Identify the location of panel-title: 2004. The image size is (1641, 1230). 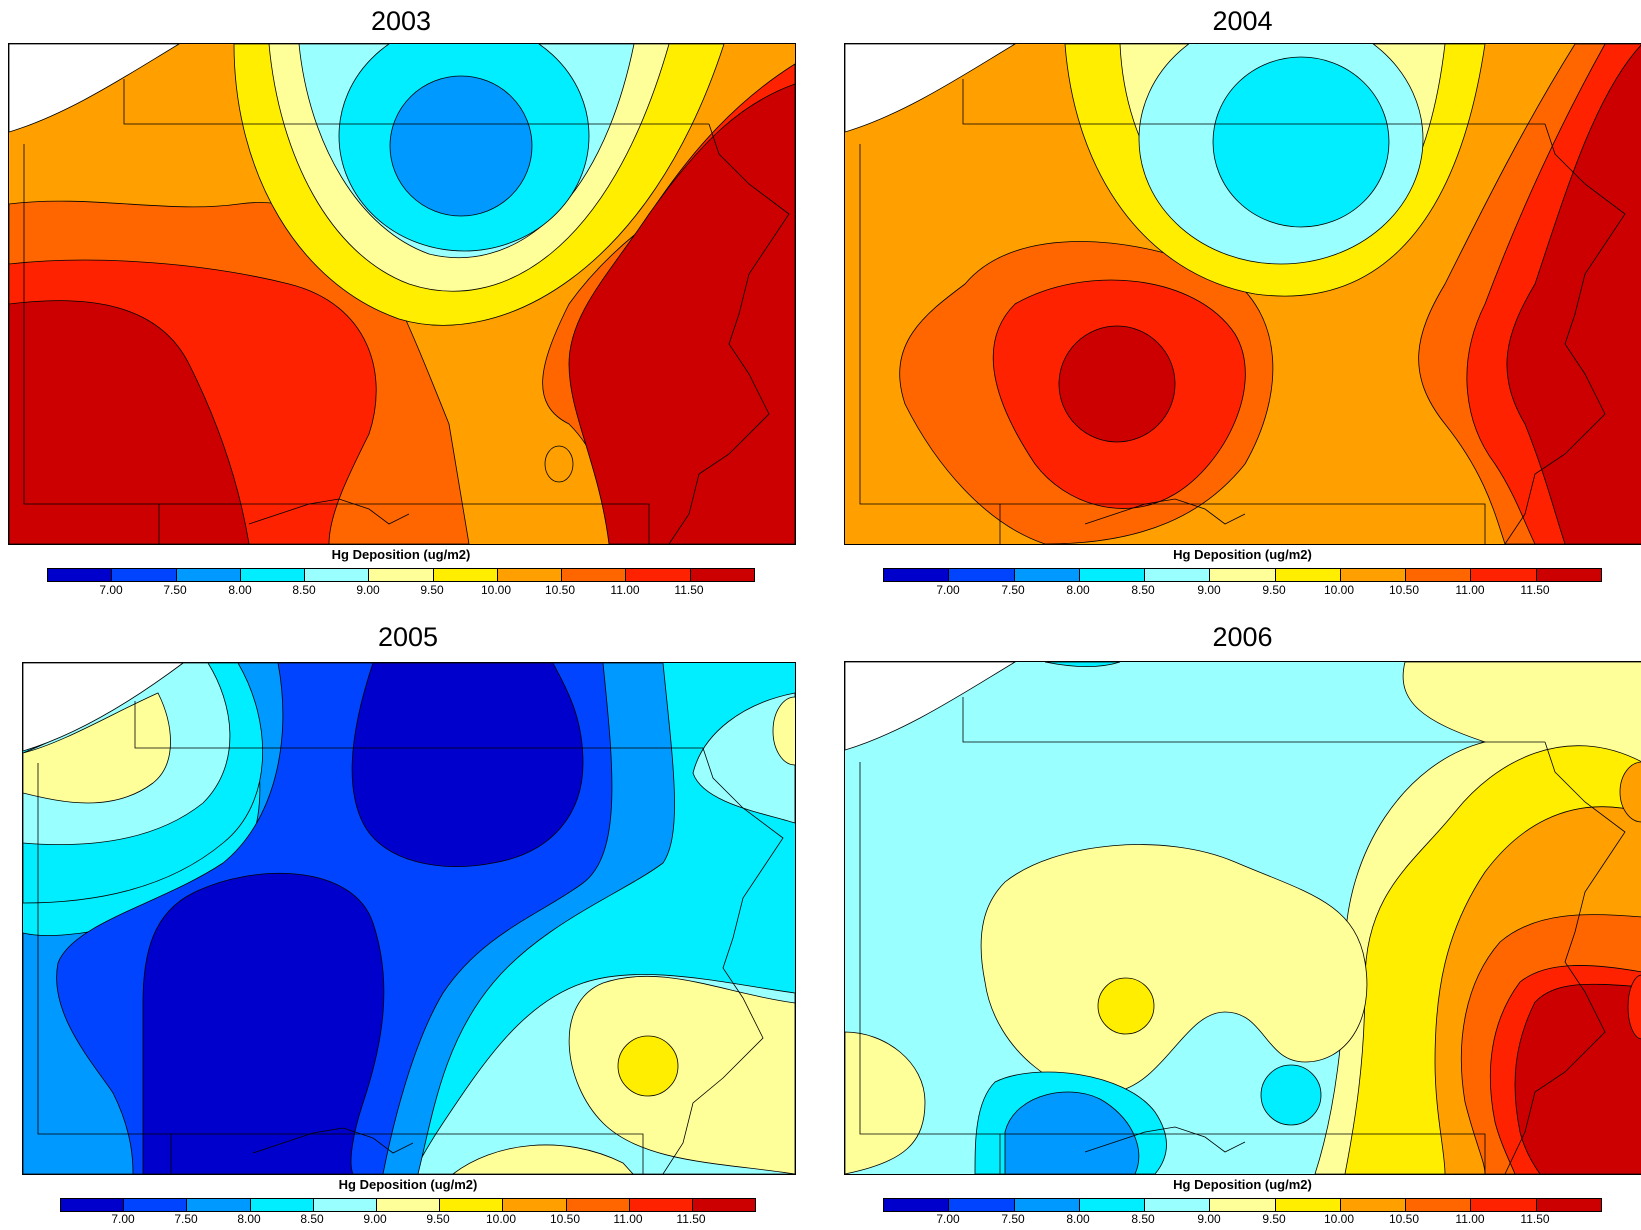
(1242, 21).